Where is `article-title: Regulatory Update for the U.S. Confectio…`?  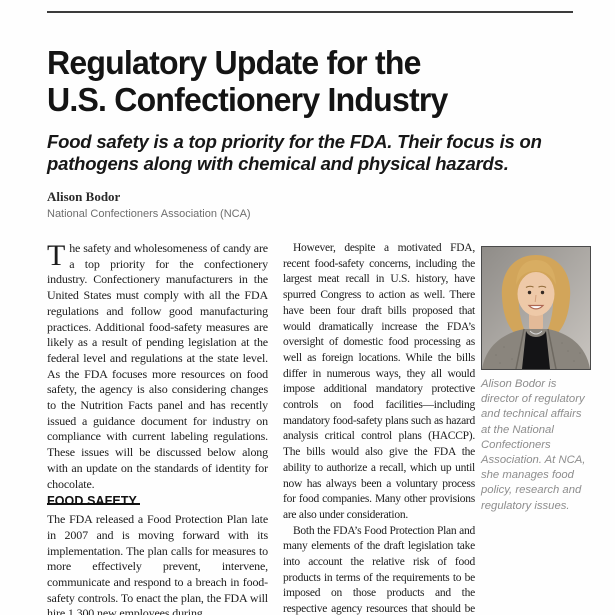 article-title: Regulatory Update for the U.S. Confectio… is located at coordinates (312, 81).